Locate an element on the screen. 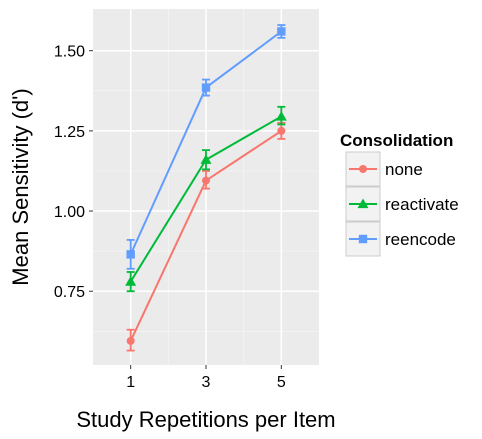 Image resolution: width=482 pixels, height=439 pixels. legend-item-reactivate: reactivate is located at coordinates (402, 204).